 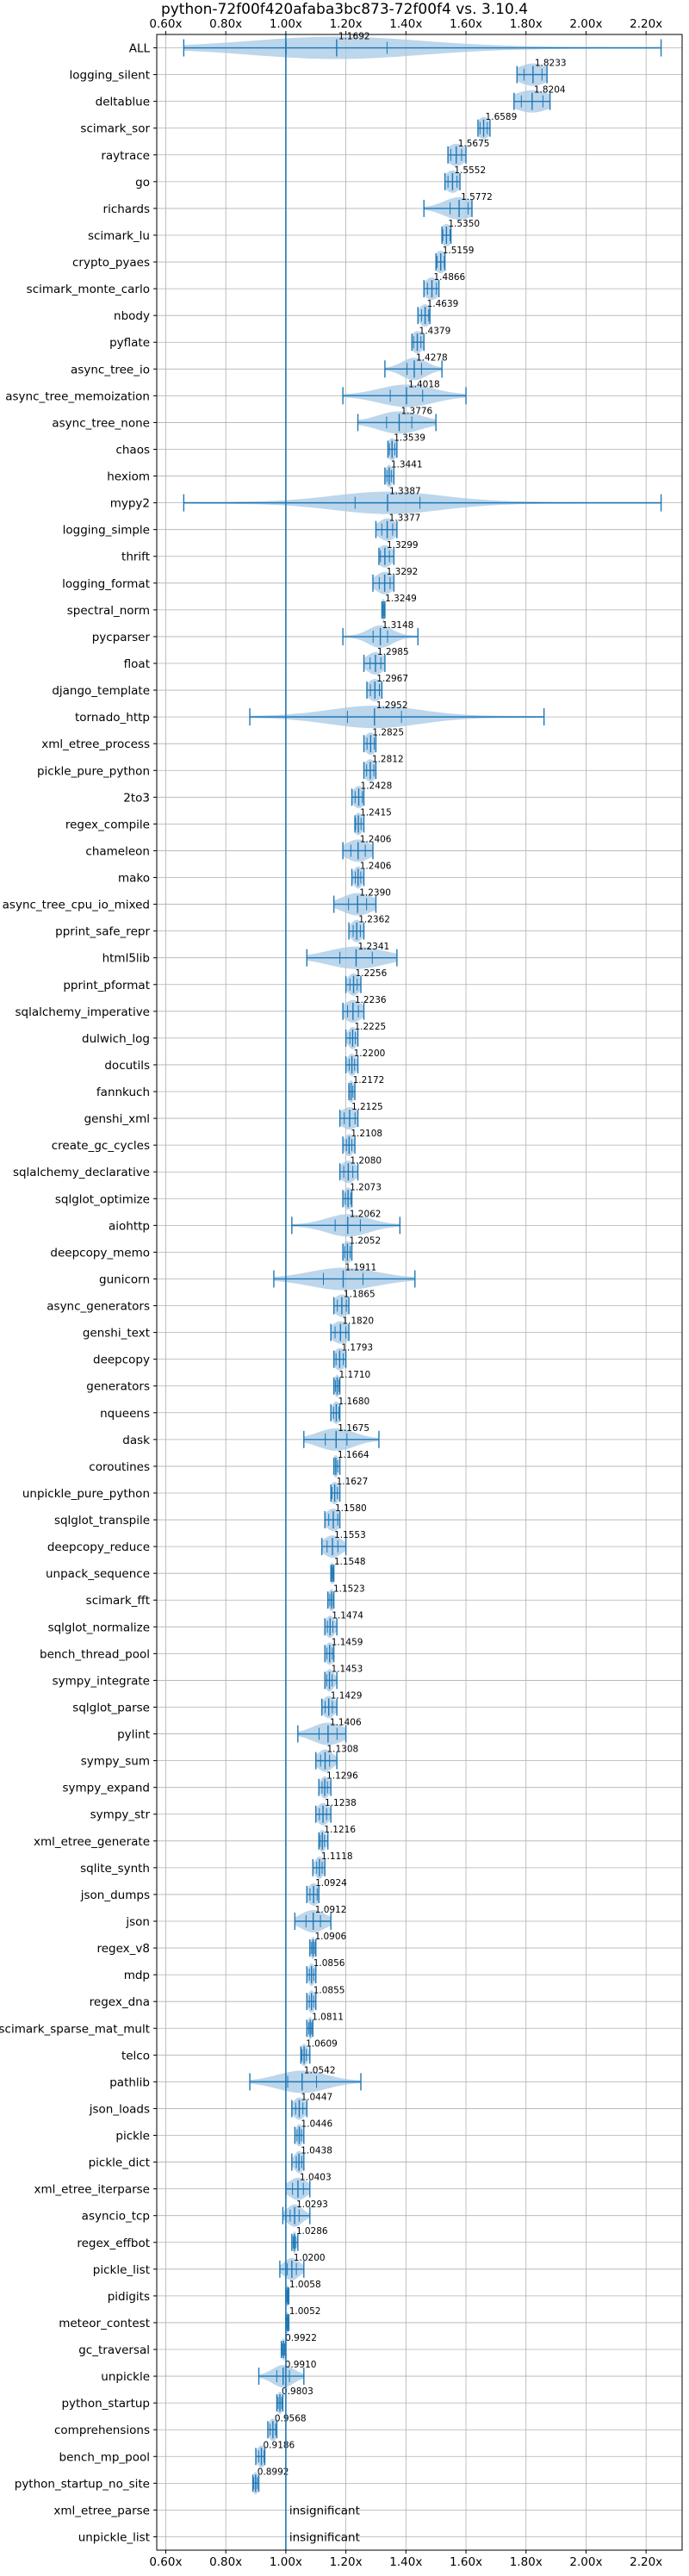 I want to click on median-value-label: 1.0912, so click(x=331, y=1910).